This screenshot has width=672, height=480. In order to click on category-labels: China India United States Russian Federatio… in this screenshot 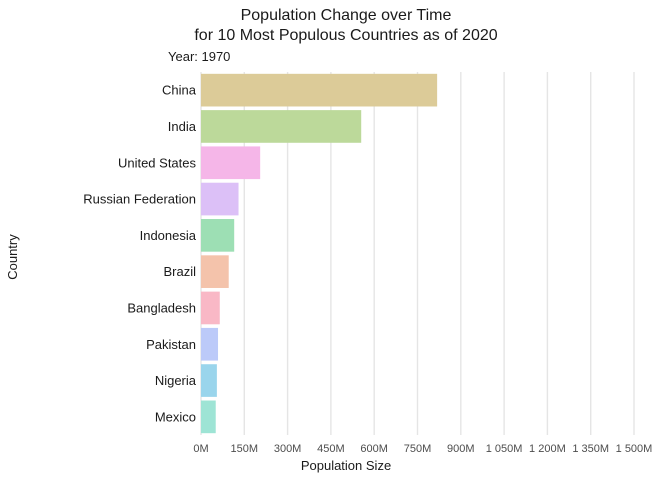, I will do `click(140, 254)`.